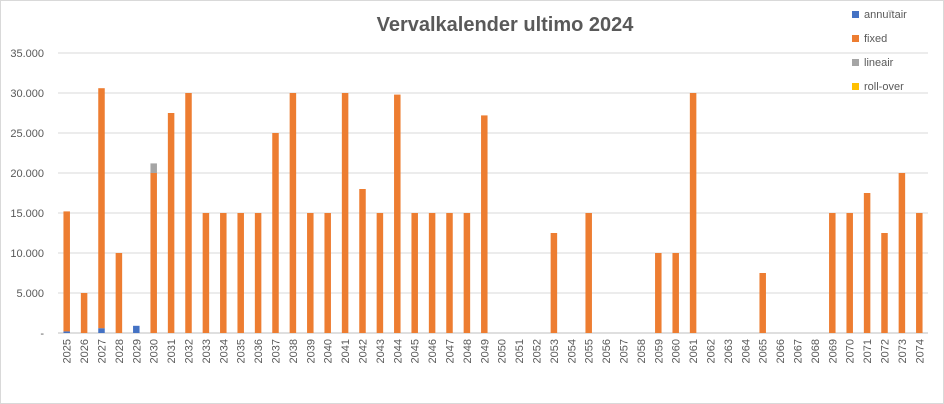 This screenshot has height=404, width=944. I want to click on bar-fixed-2049, so click(484, 224).